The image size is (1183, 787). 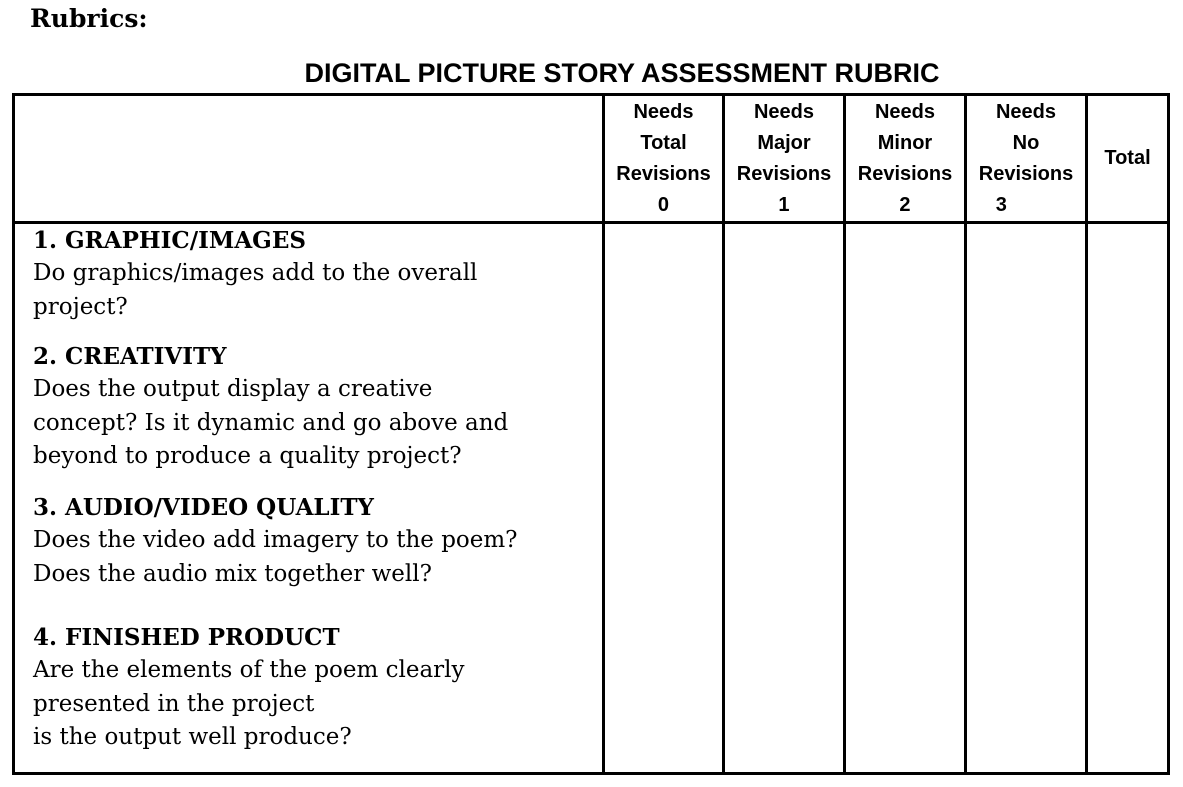 What do you see at coordinates (784, 204) in the screenshot?
I see `column-score: 1` at bounding box center [784, 204].